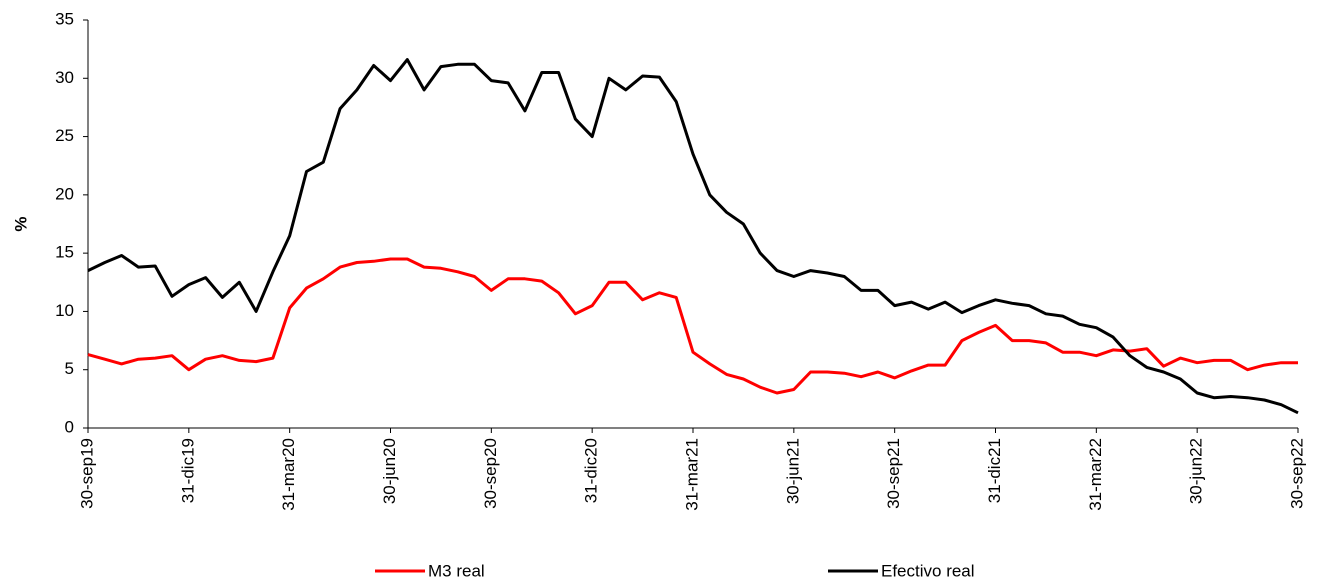 This screenshot has height=584, width=1324. What do you see at coordinates (69, 368) in the screenshot?
I see `y-tick-label: 5` at bounding box center [69, 368].